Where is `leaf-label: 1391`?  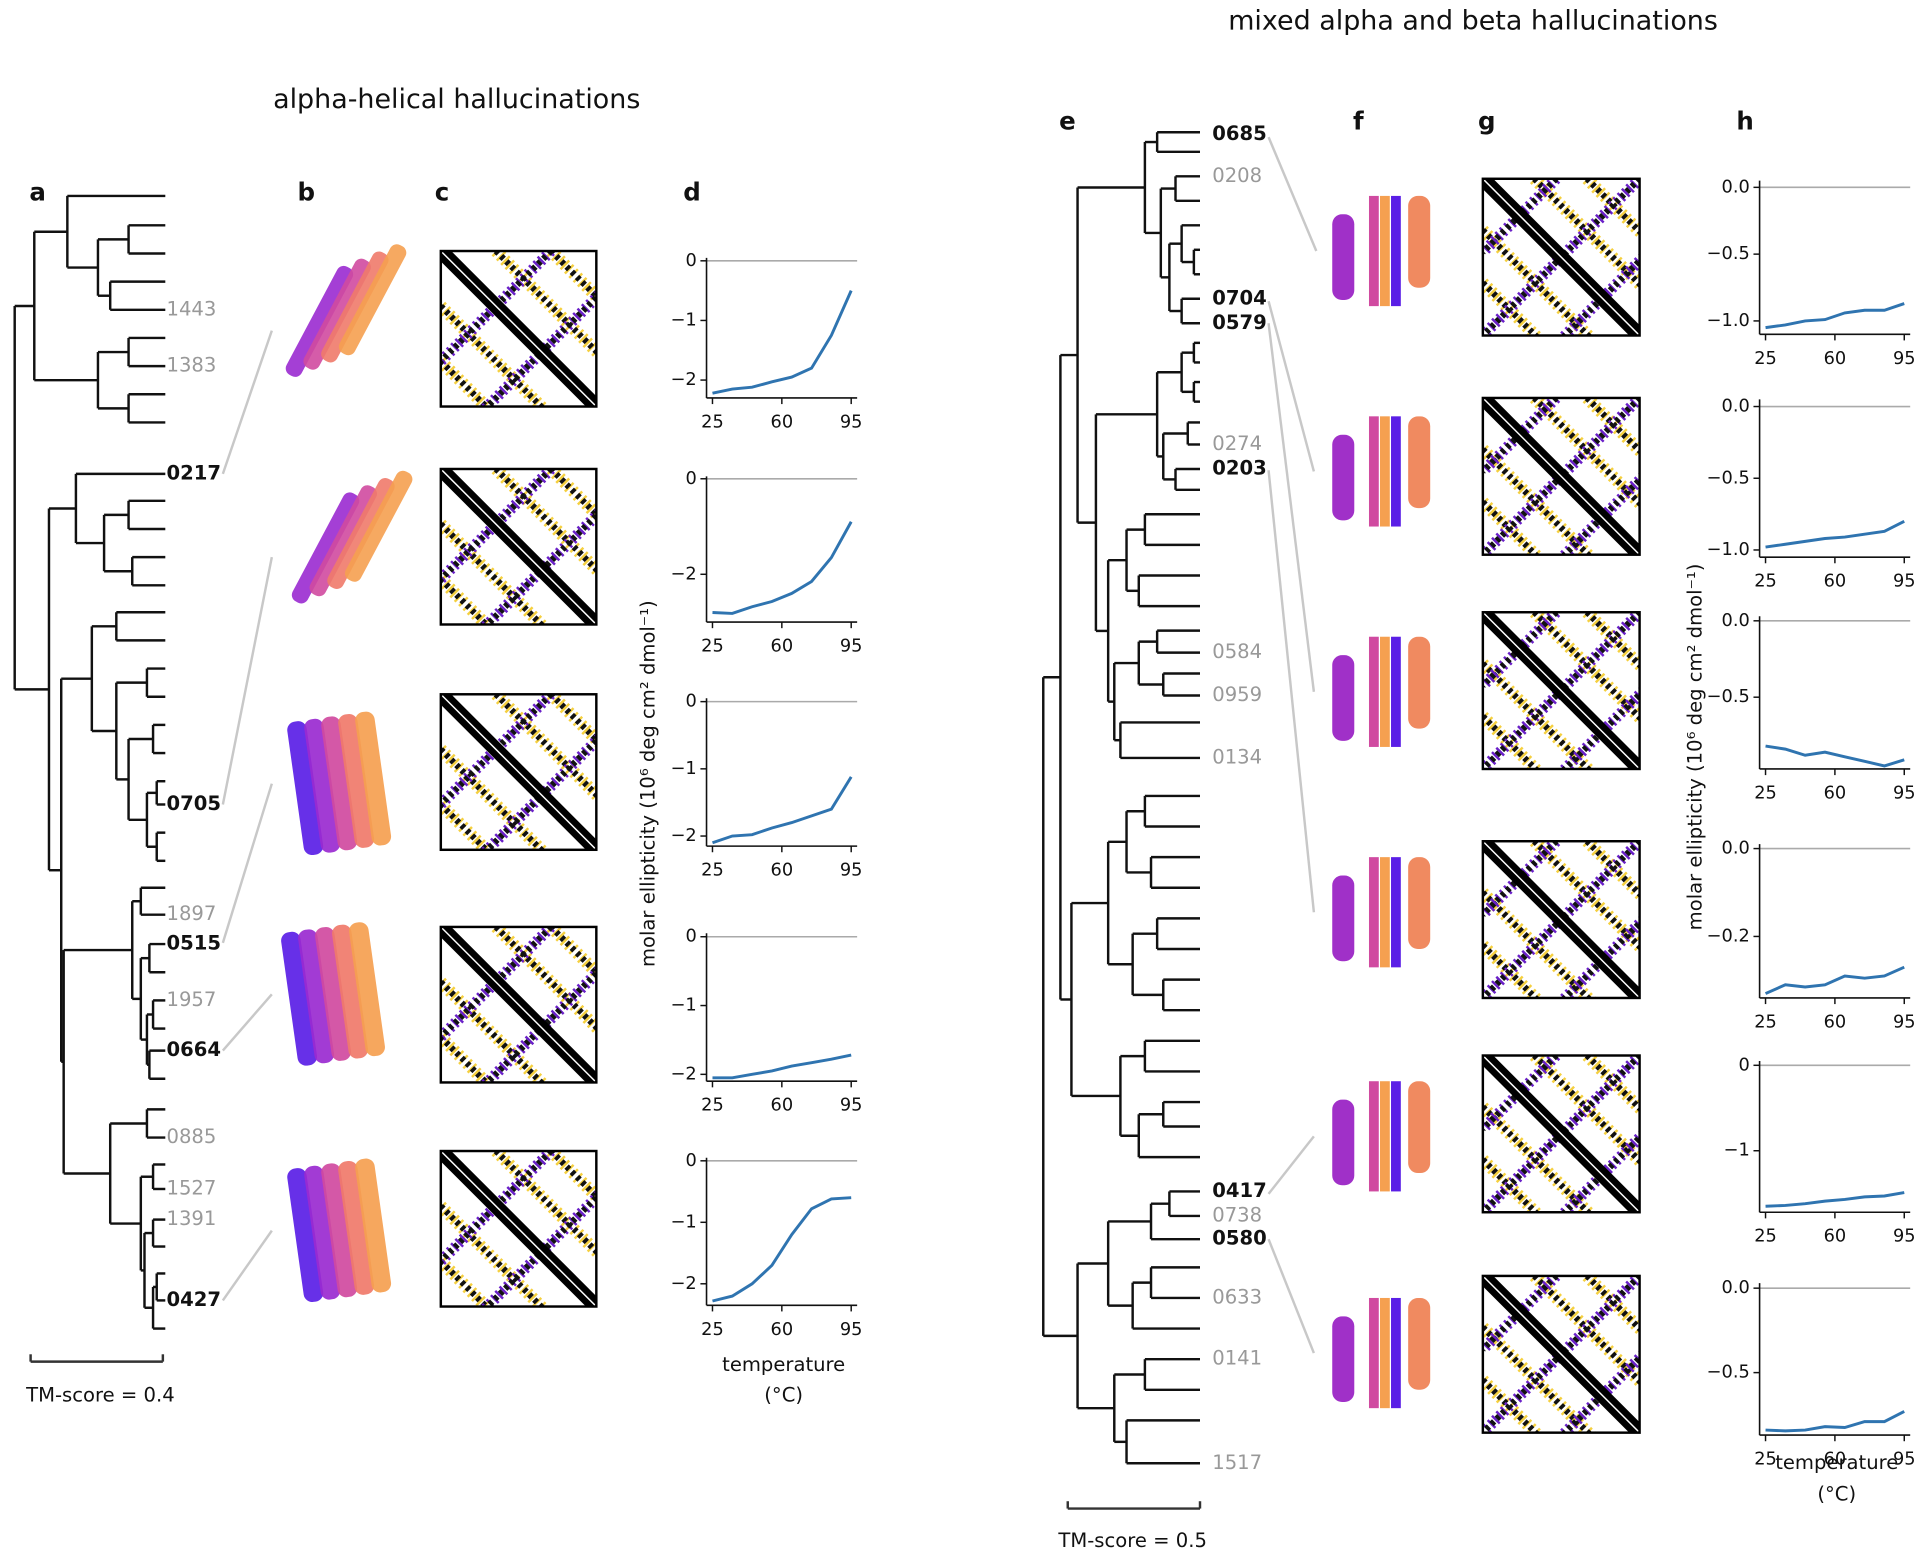
leaf-label: 1391 is located at coordinates (192, 1218).